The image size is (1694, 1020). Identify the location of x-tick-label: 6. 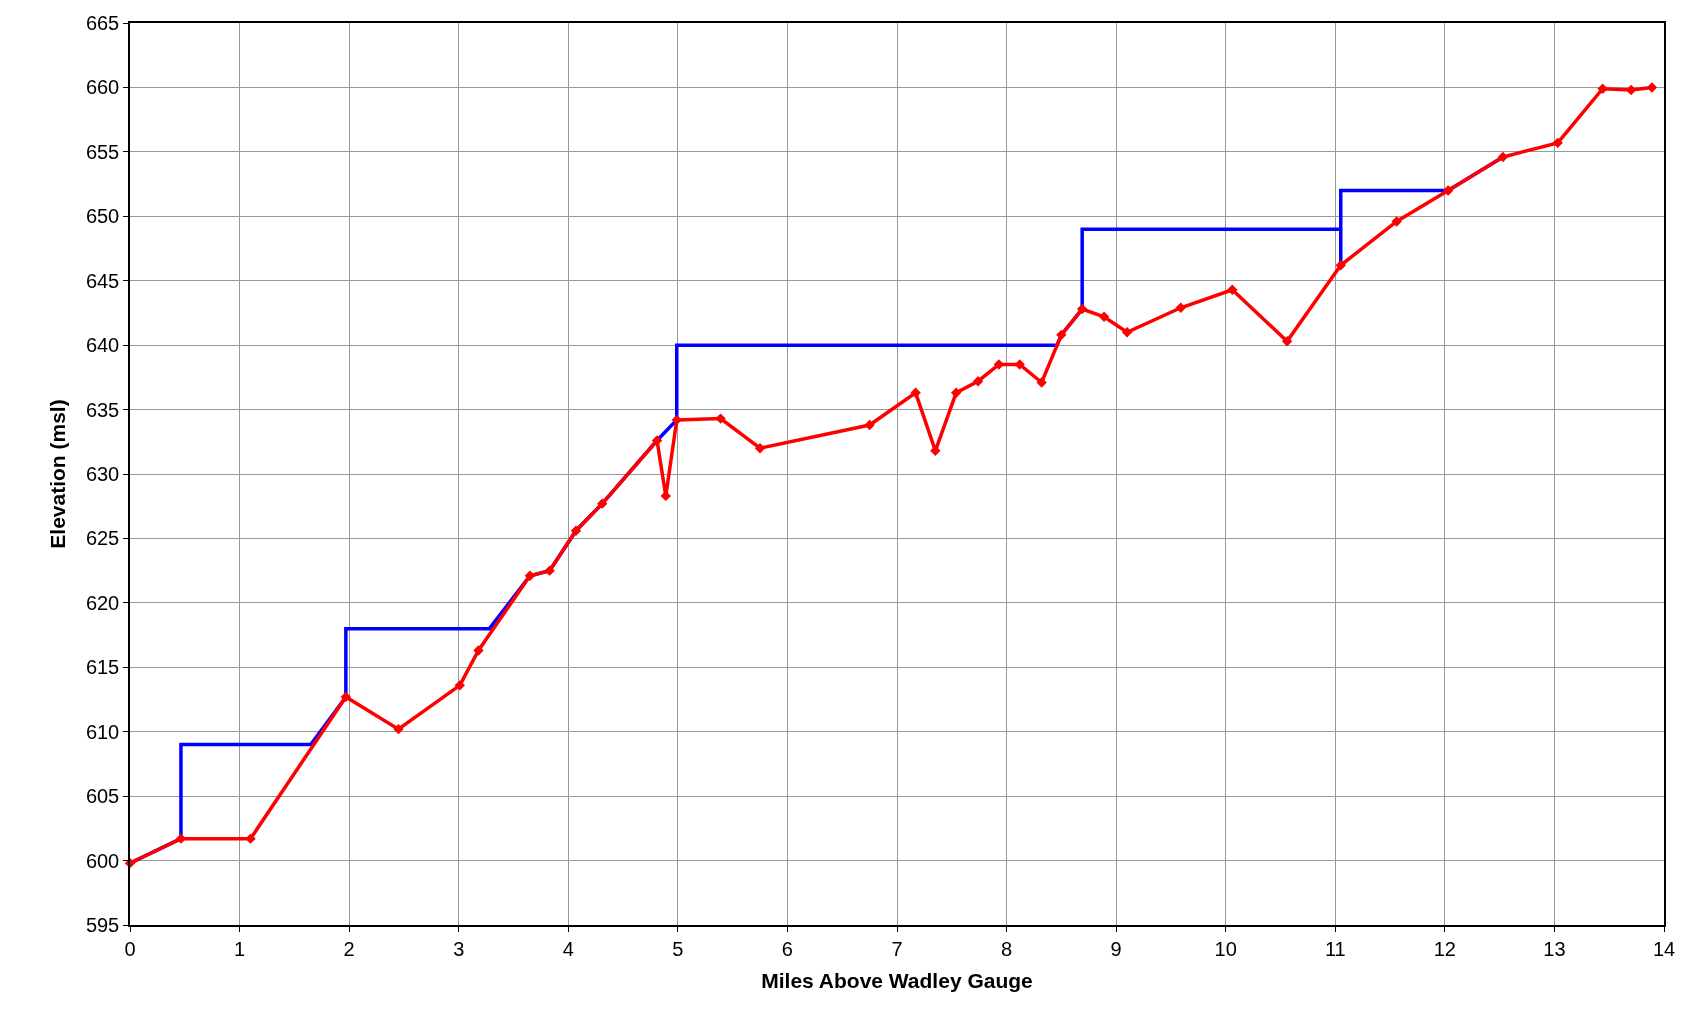
(787, 948).